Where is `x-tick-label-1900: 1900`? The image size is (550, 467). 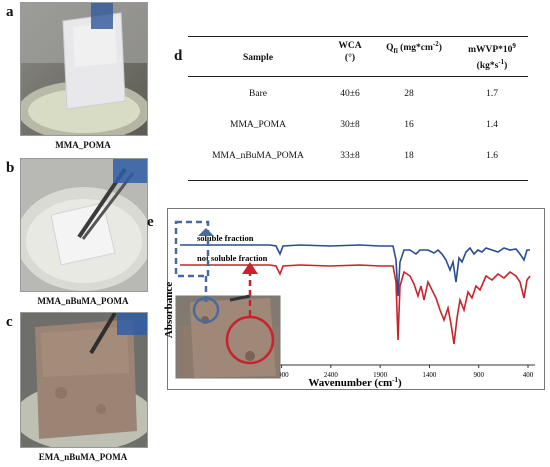 x-tick-label-1900: 1900 is located at coordinates (380, 375).